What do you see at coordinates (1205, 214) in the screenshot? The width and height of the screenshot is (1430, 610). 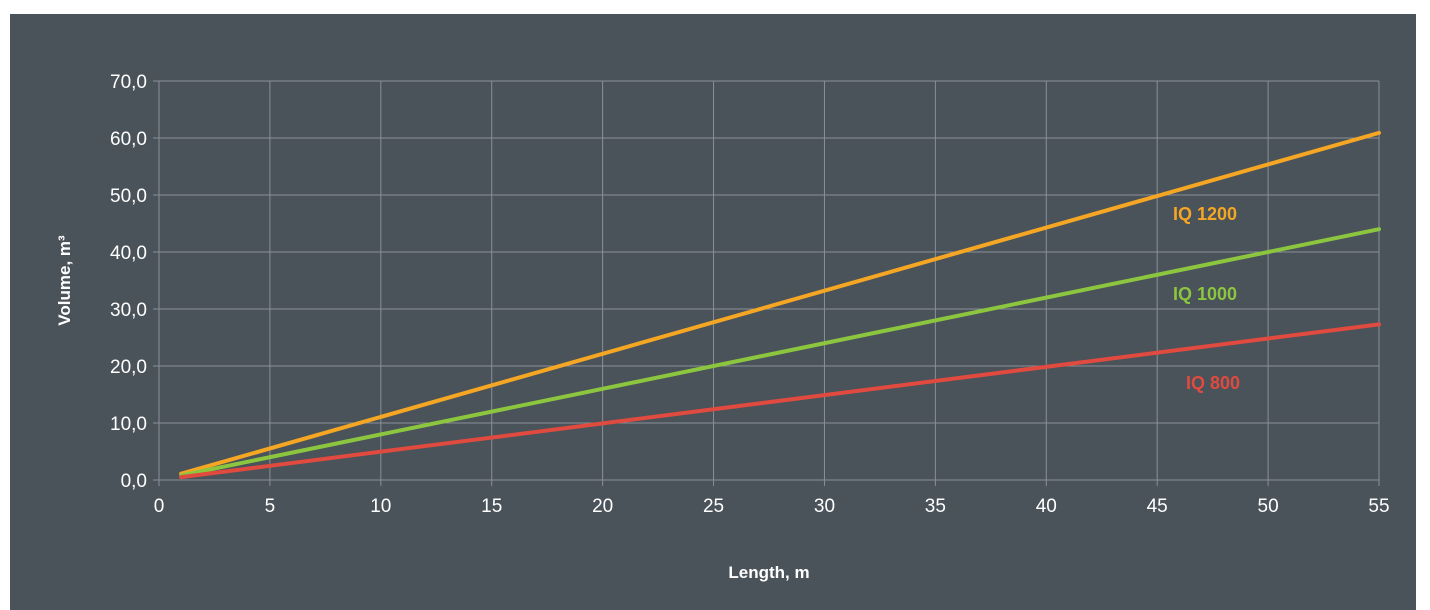 I see `series-label-iq-1200: IQ 1200` at bounding box center [1205, 214].